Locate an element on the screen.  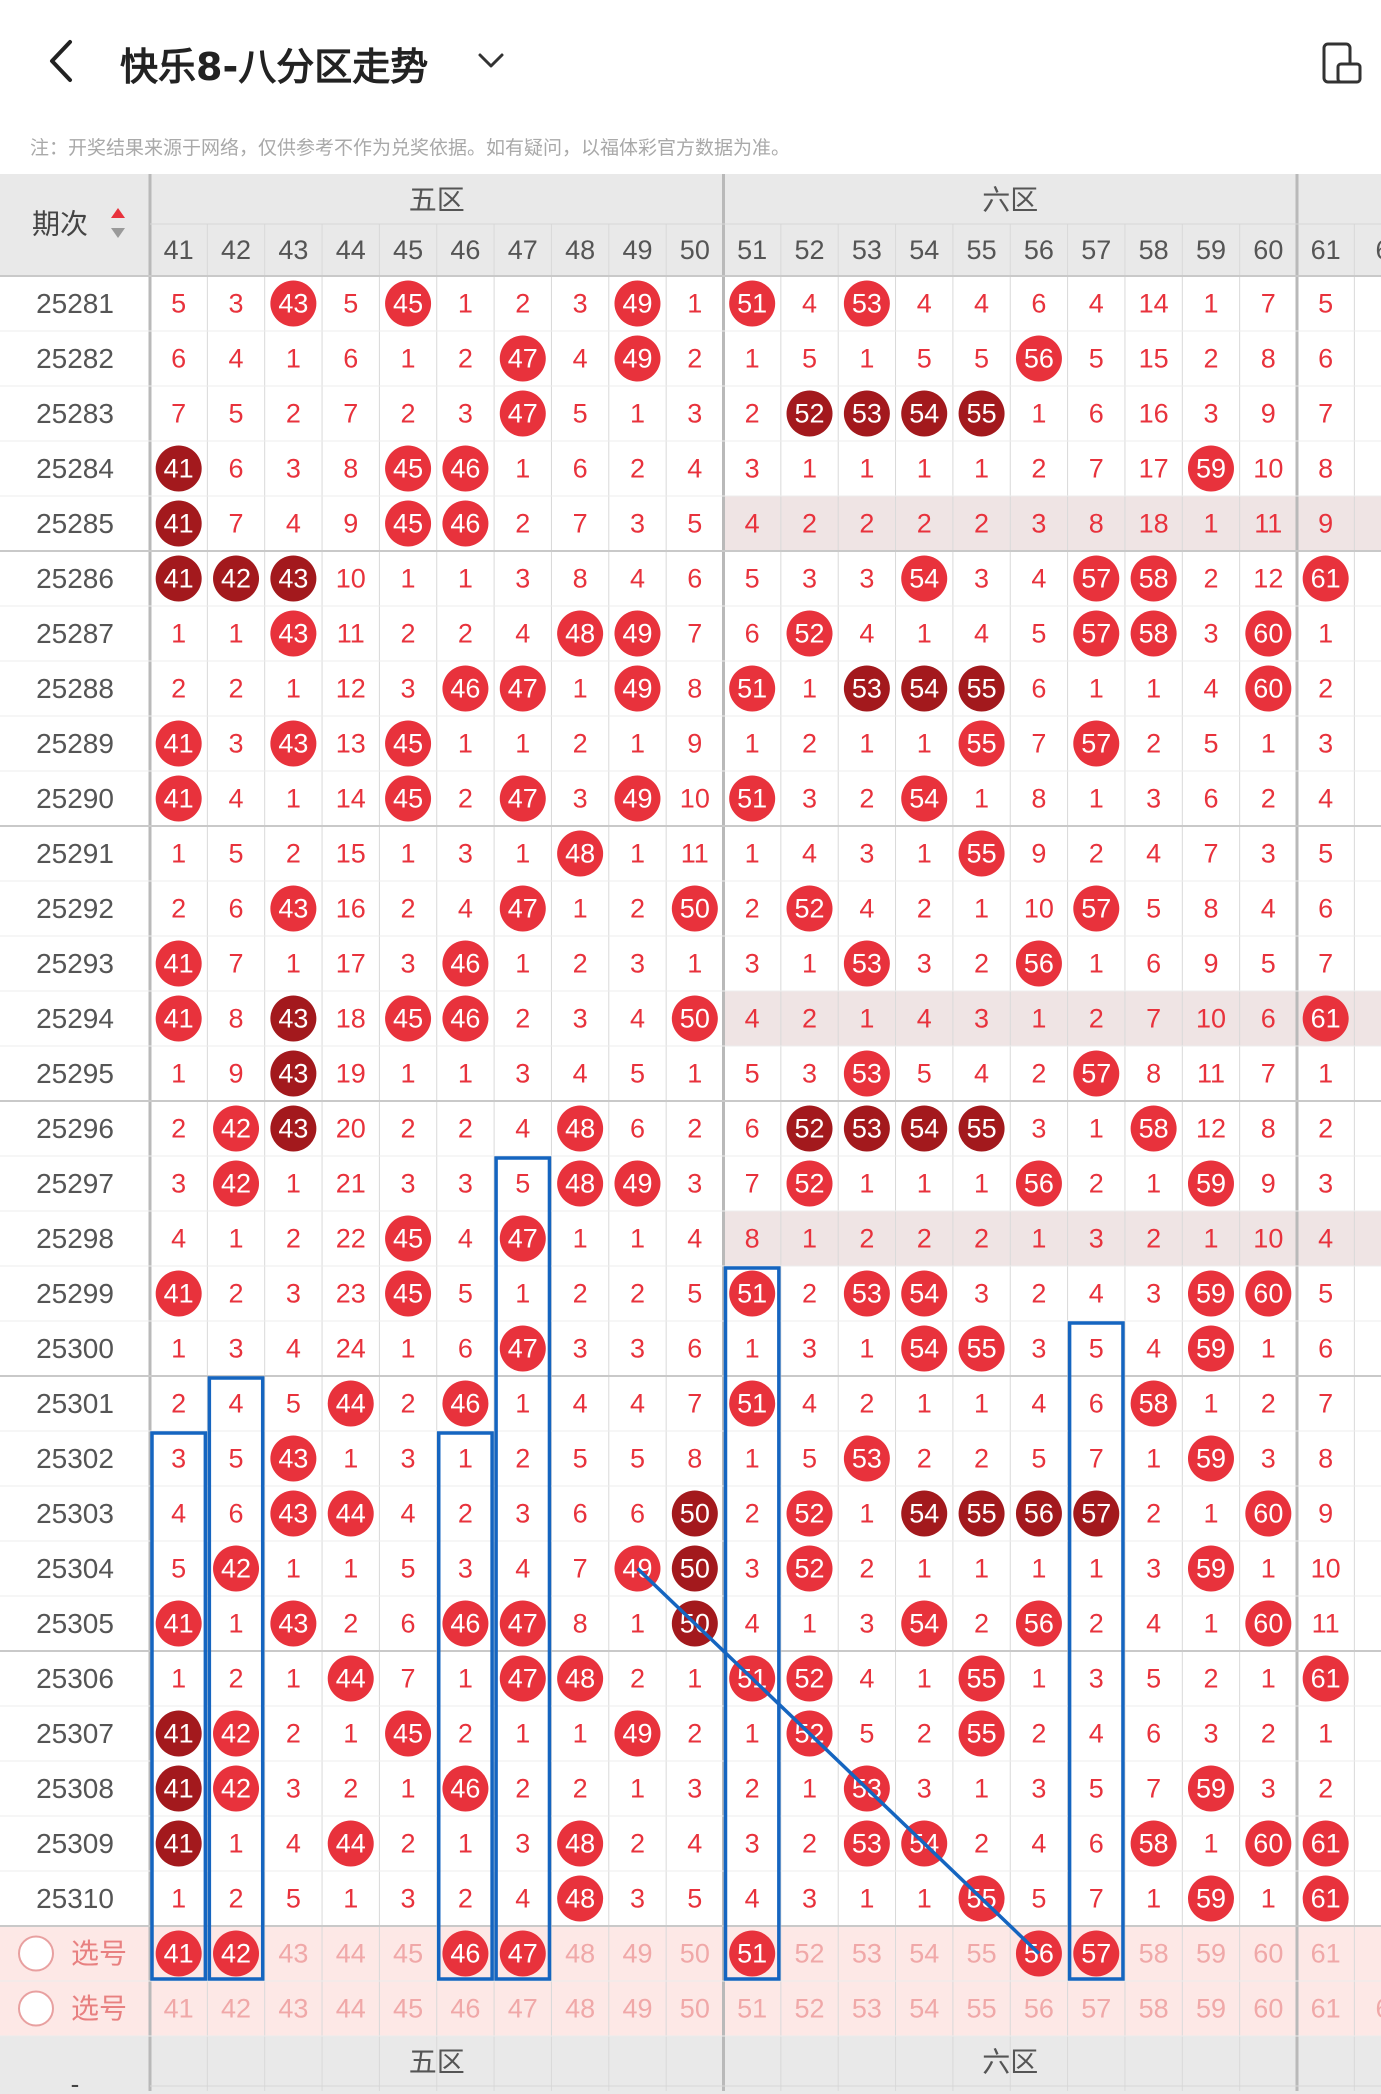
hit-ball-number: 42 is located at coordinates (236, 1789).